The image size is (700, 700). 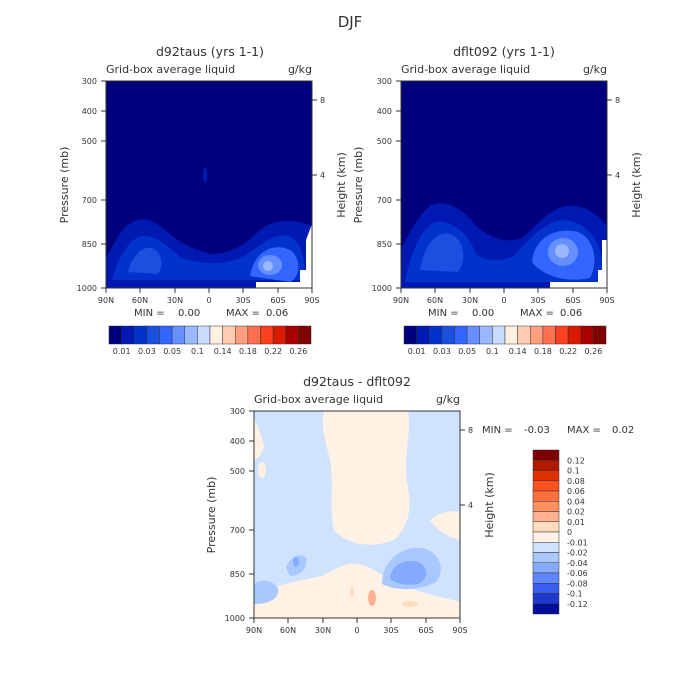 What do you see at coordinates (576, 512) in the screenshot?
I see `colorbar-label: 0.02` at bounding box center [576, 512].